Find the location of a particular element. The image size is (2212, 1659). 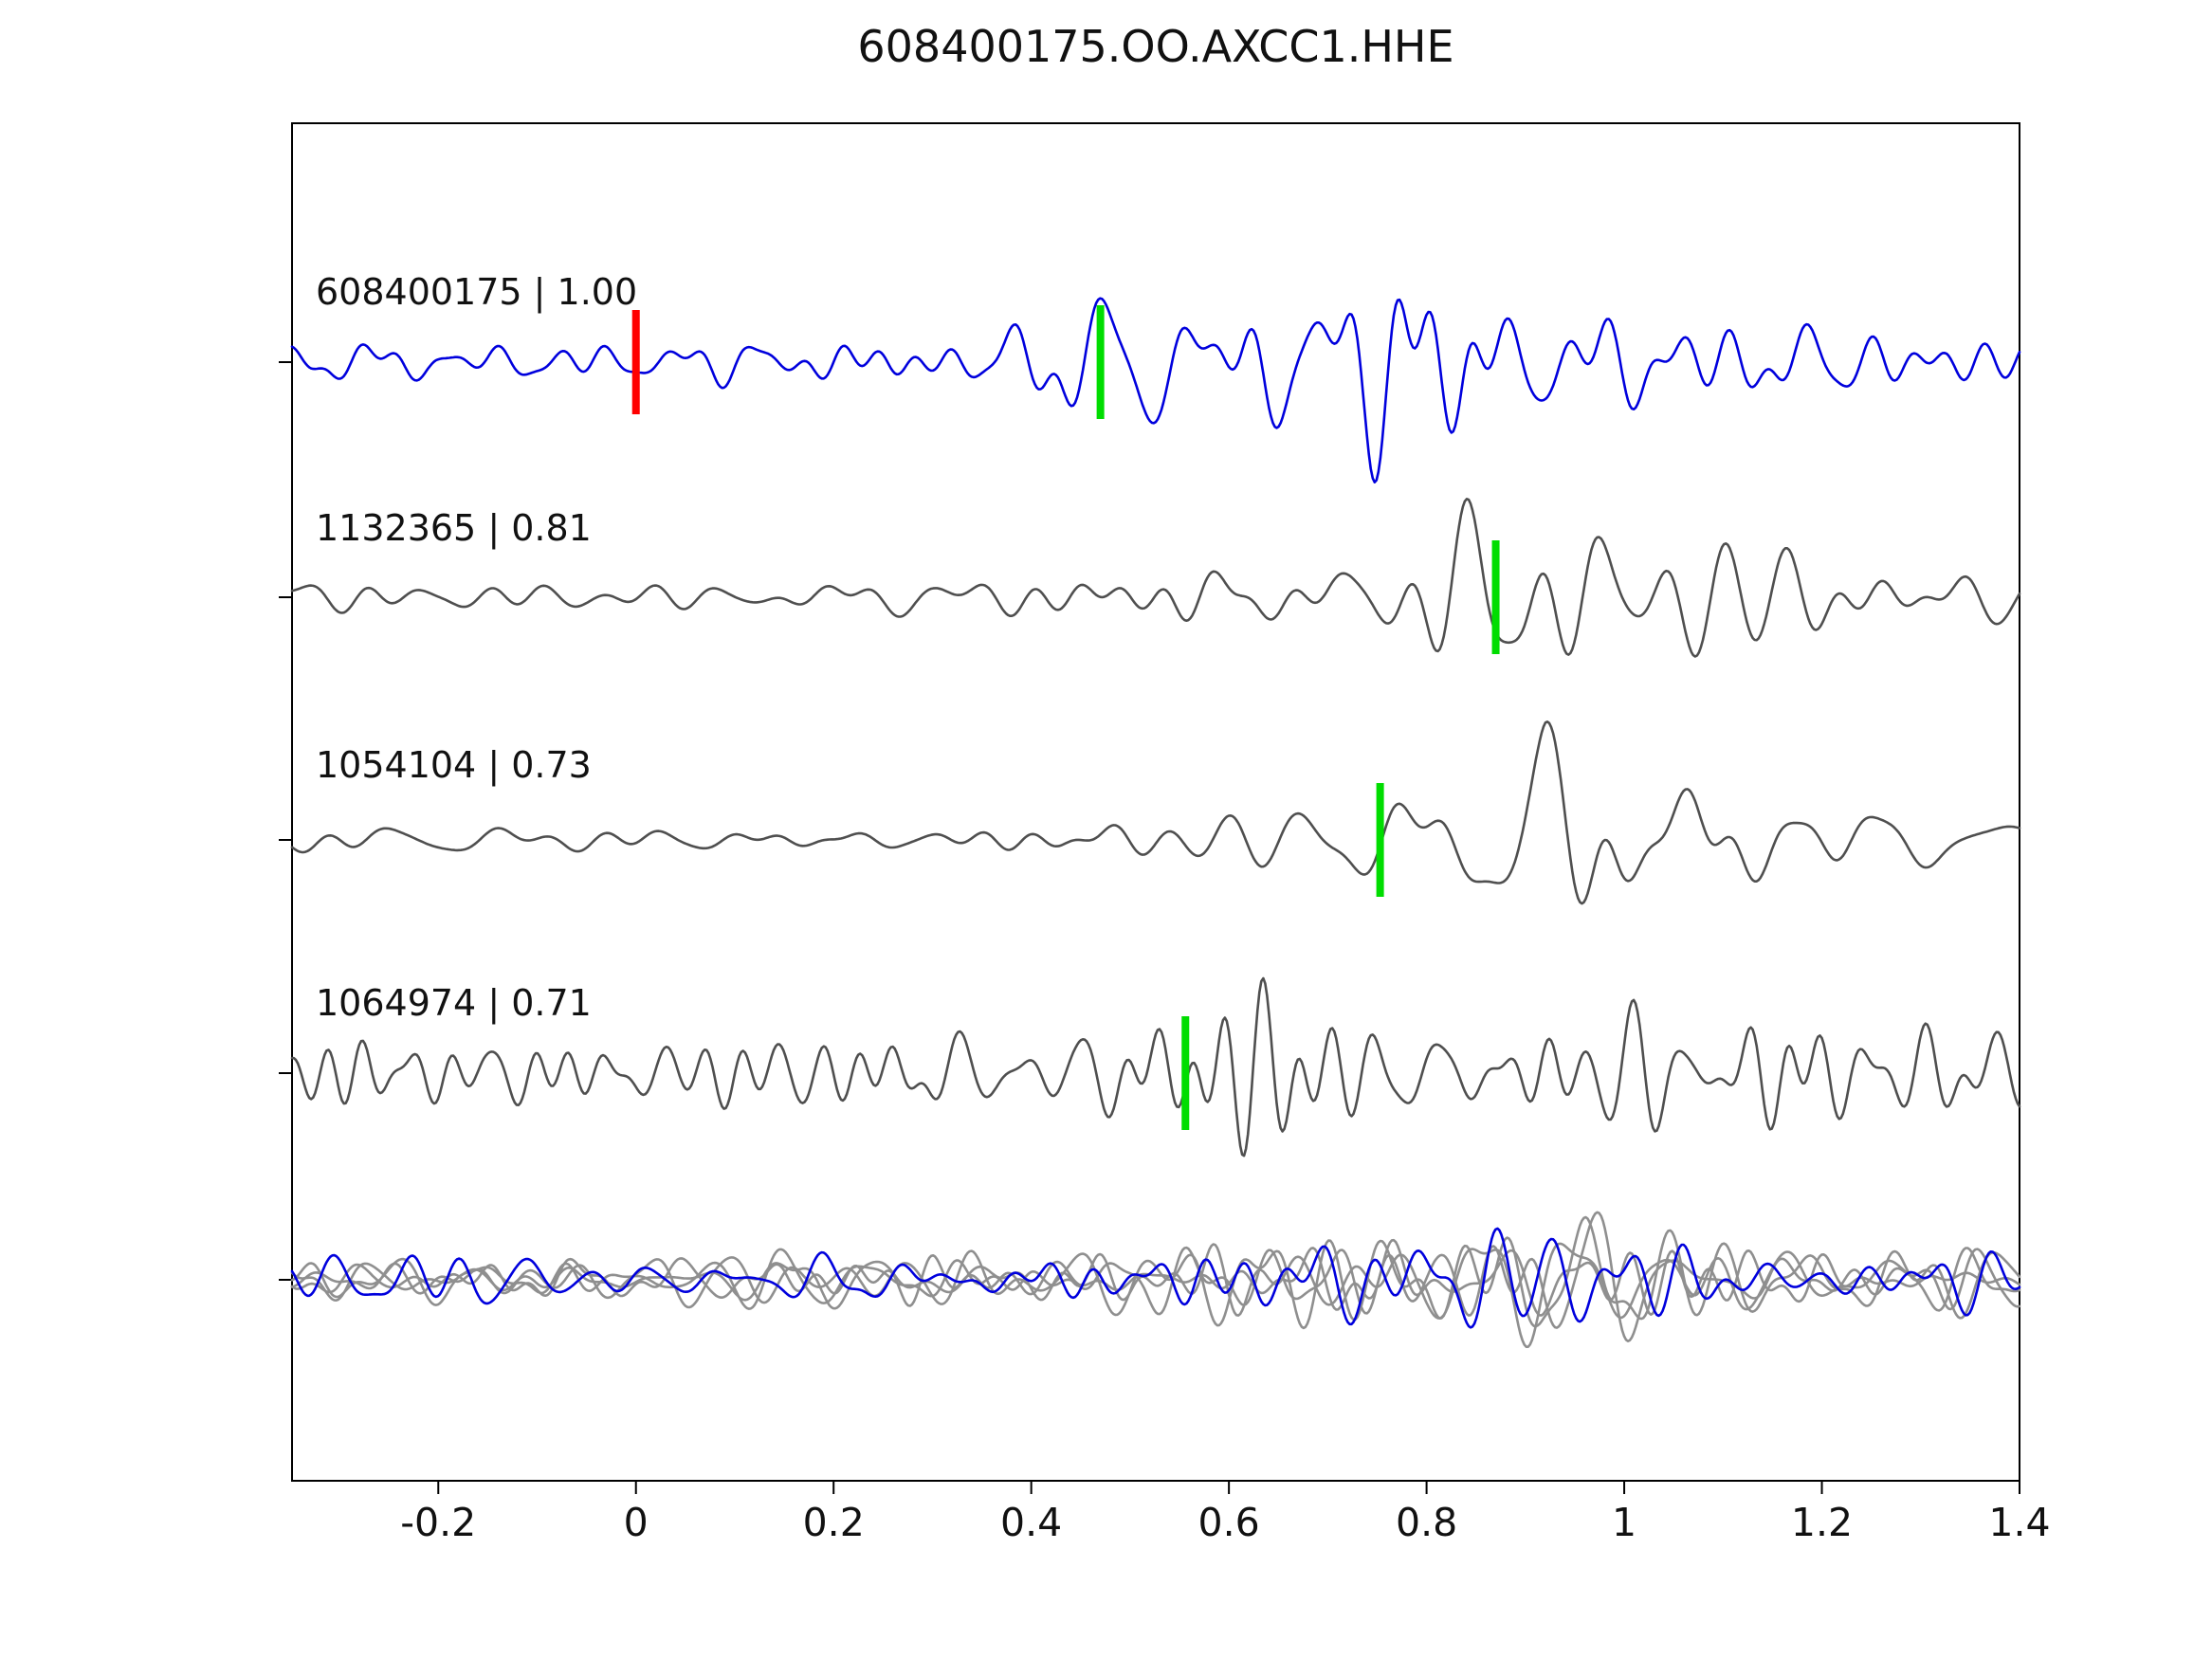

template-marker is located at coordinates (635, 362).